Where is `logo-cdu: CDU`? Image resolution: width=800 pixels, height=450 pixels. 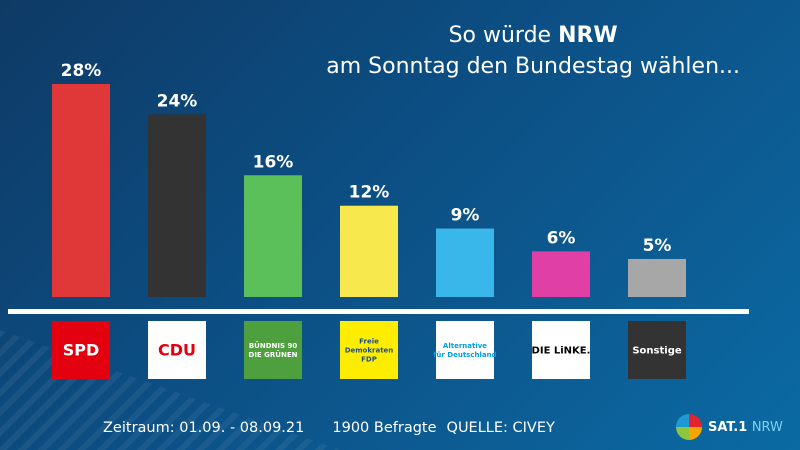 logo-cdu: CDU is located at coordinates (177, 350).